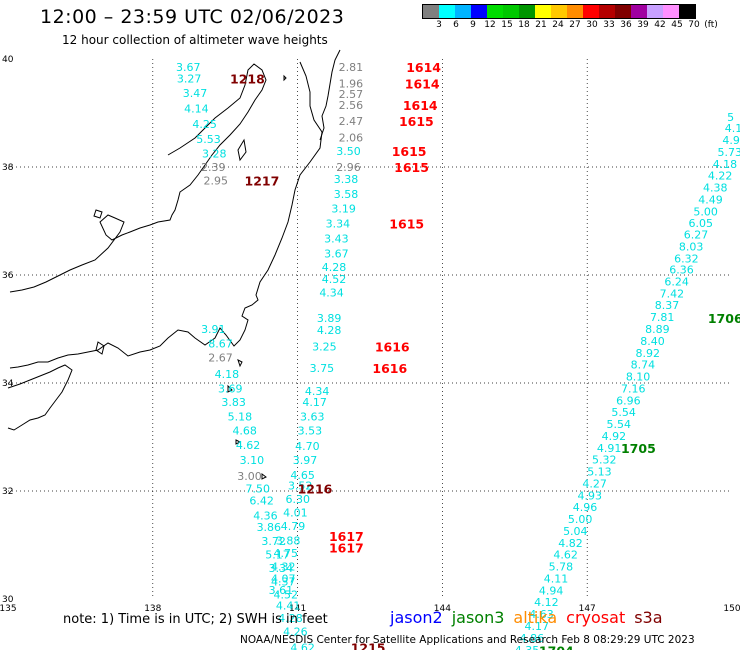 Image resolution: width=740 pixels, height=650 pixels. I want to click on swh-value: 2.67, so click(220, 358).